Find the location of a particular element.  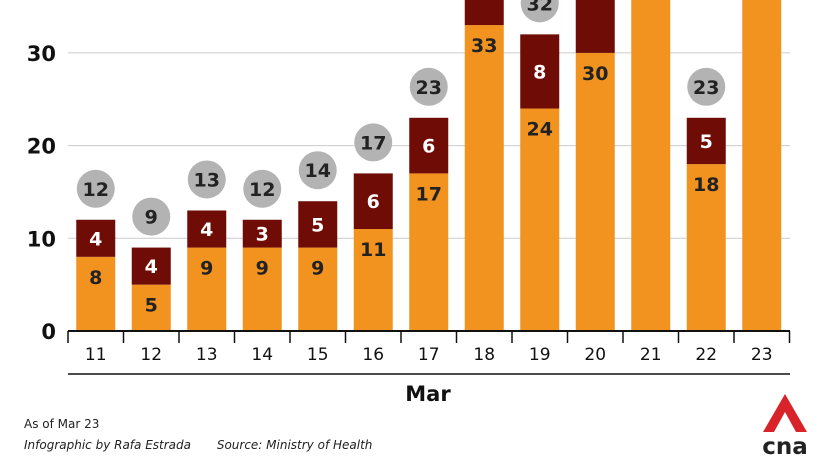

cna-logo-icon: cna is located at coordinates (785, 426).